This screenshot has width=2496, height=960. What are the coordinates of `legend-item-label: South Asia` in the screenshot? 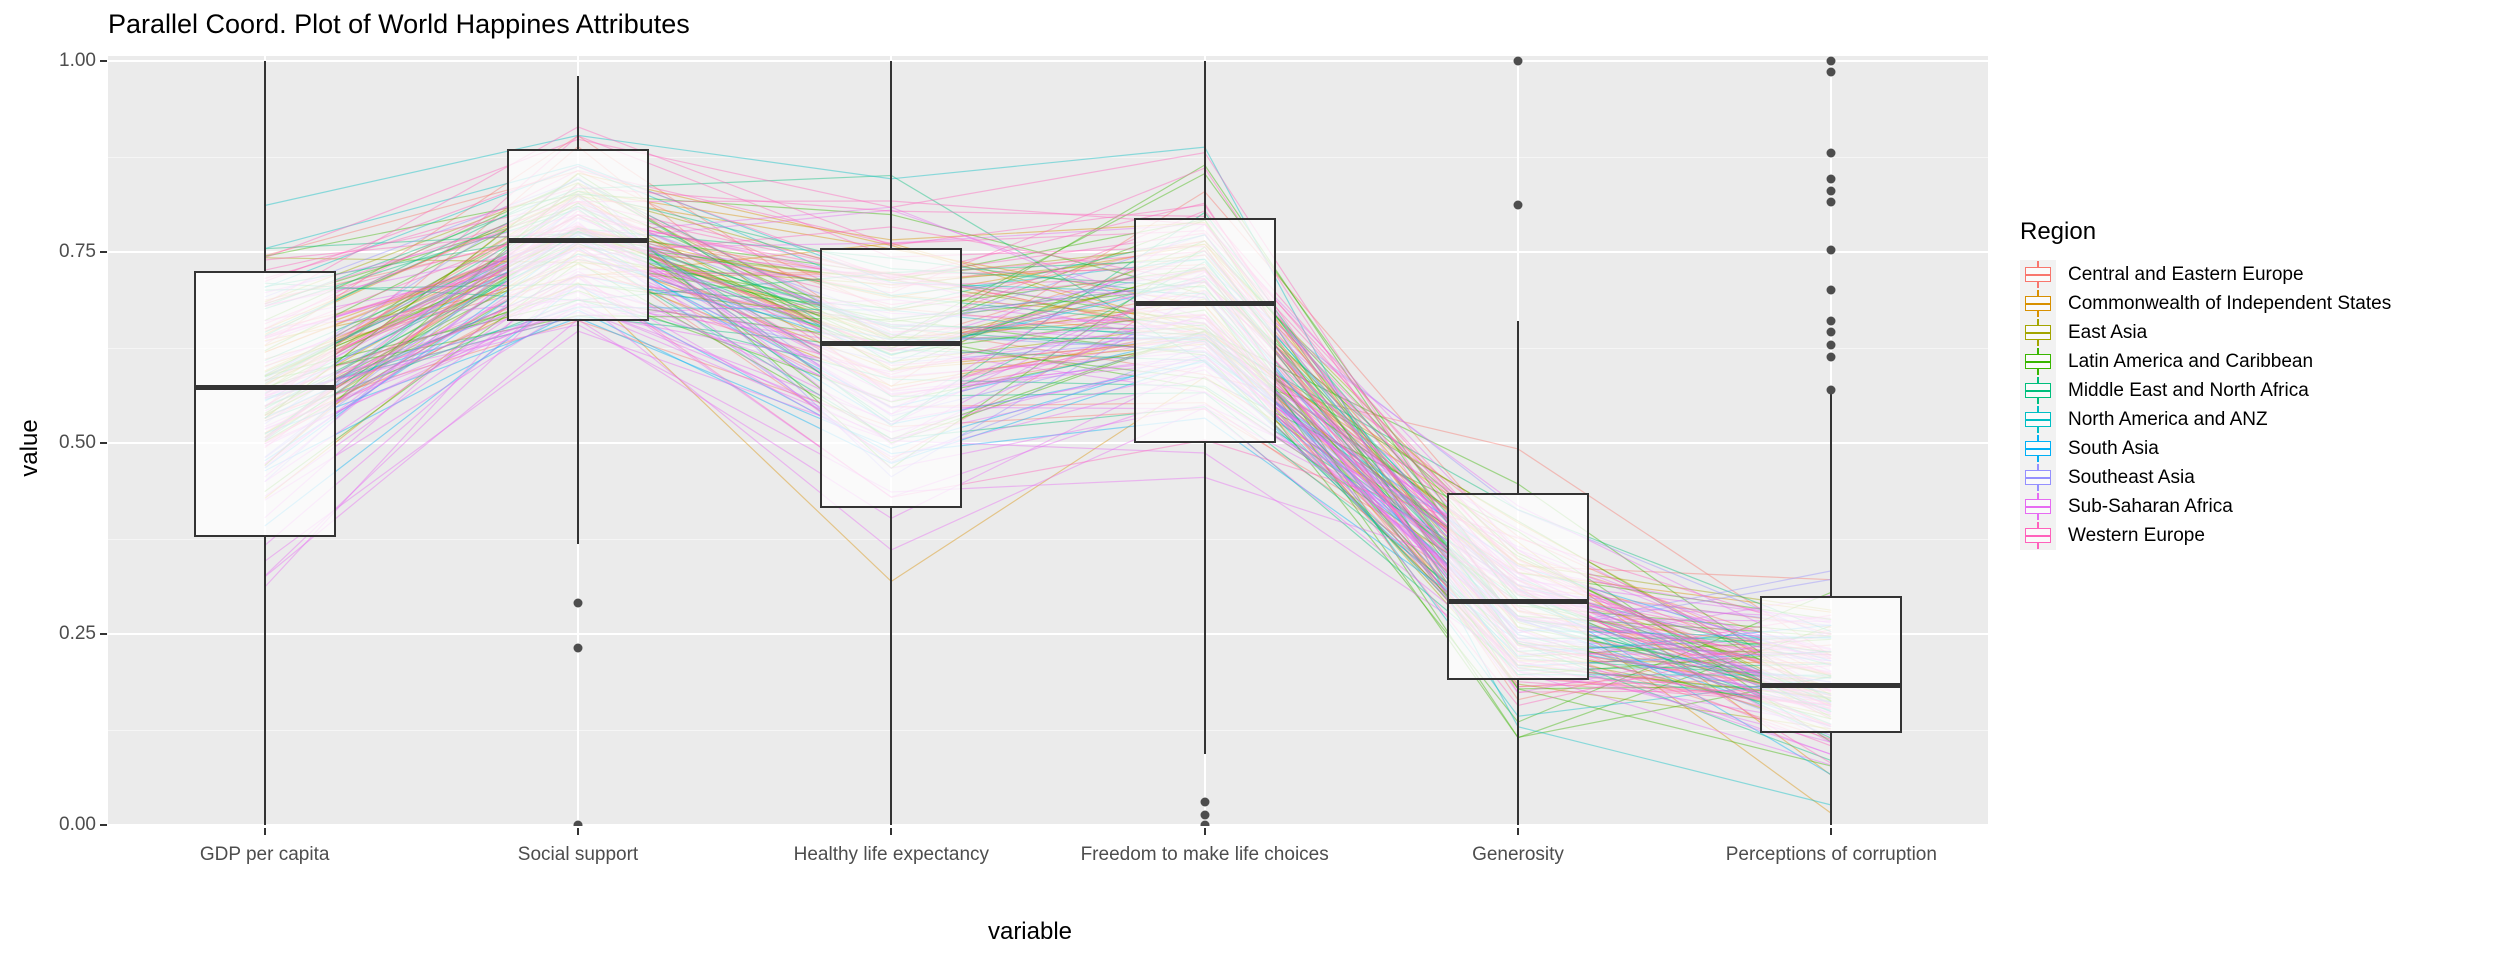 It's located at (2113, 448).